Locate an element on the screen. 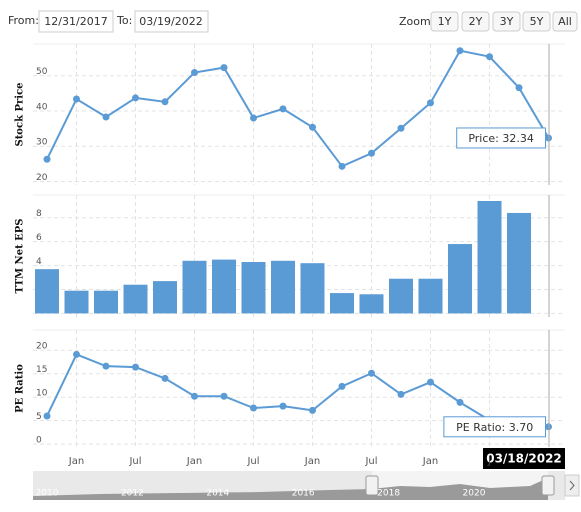  navigator-label: 2016 is located at coordinates (303, 494).